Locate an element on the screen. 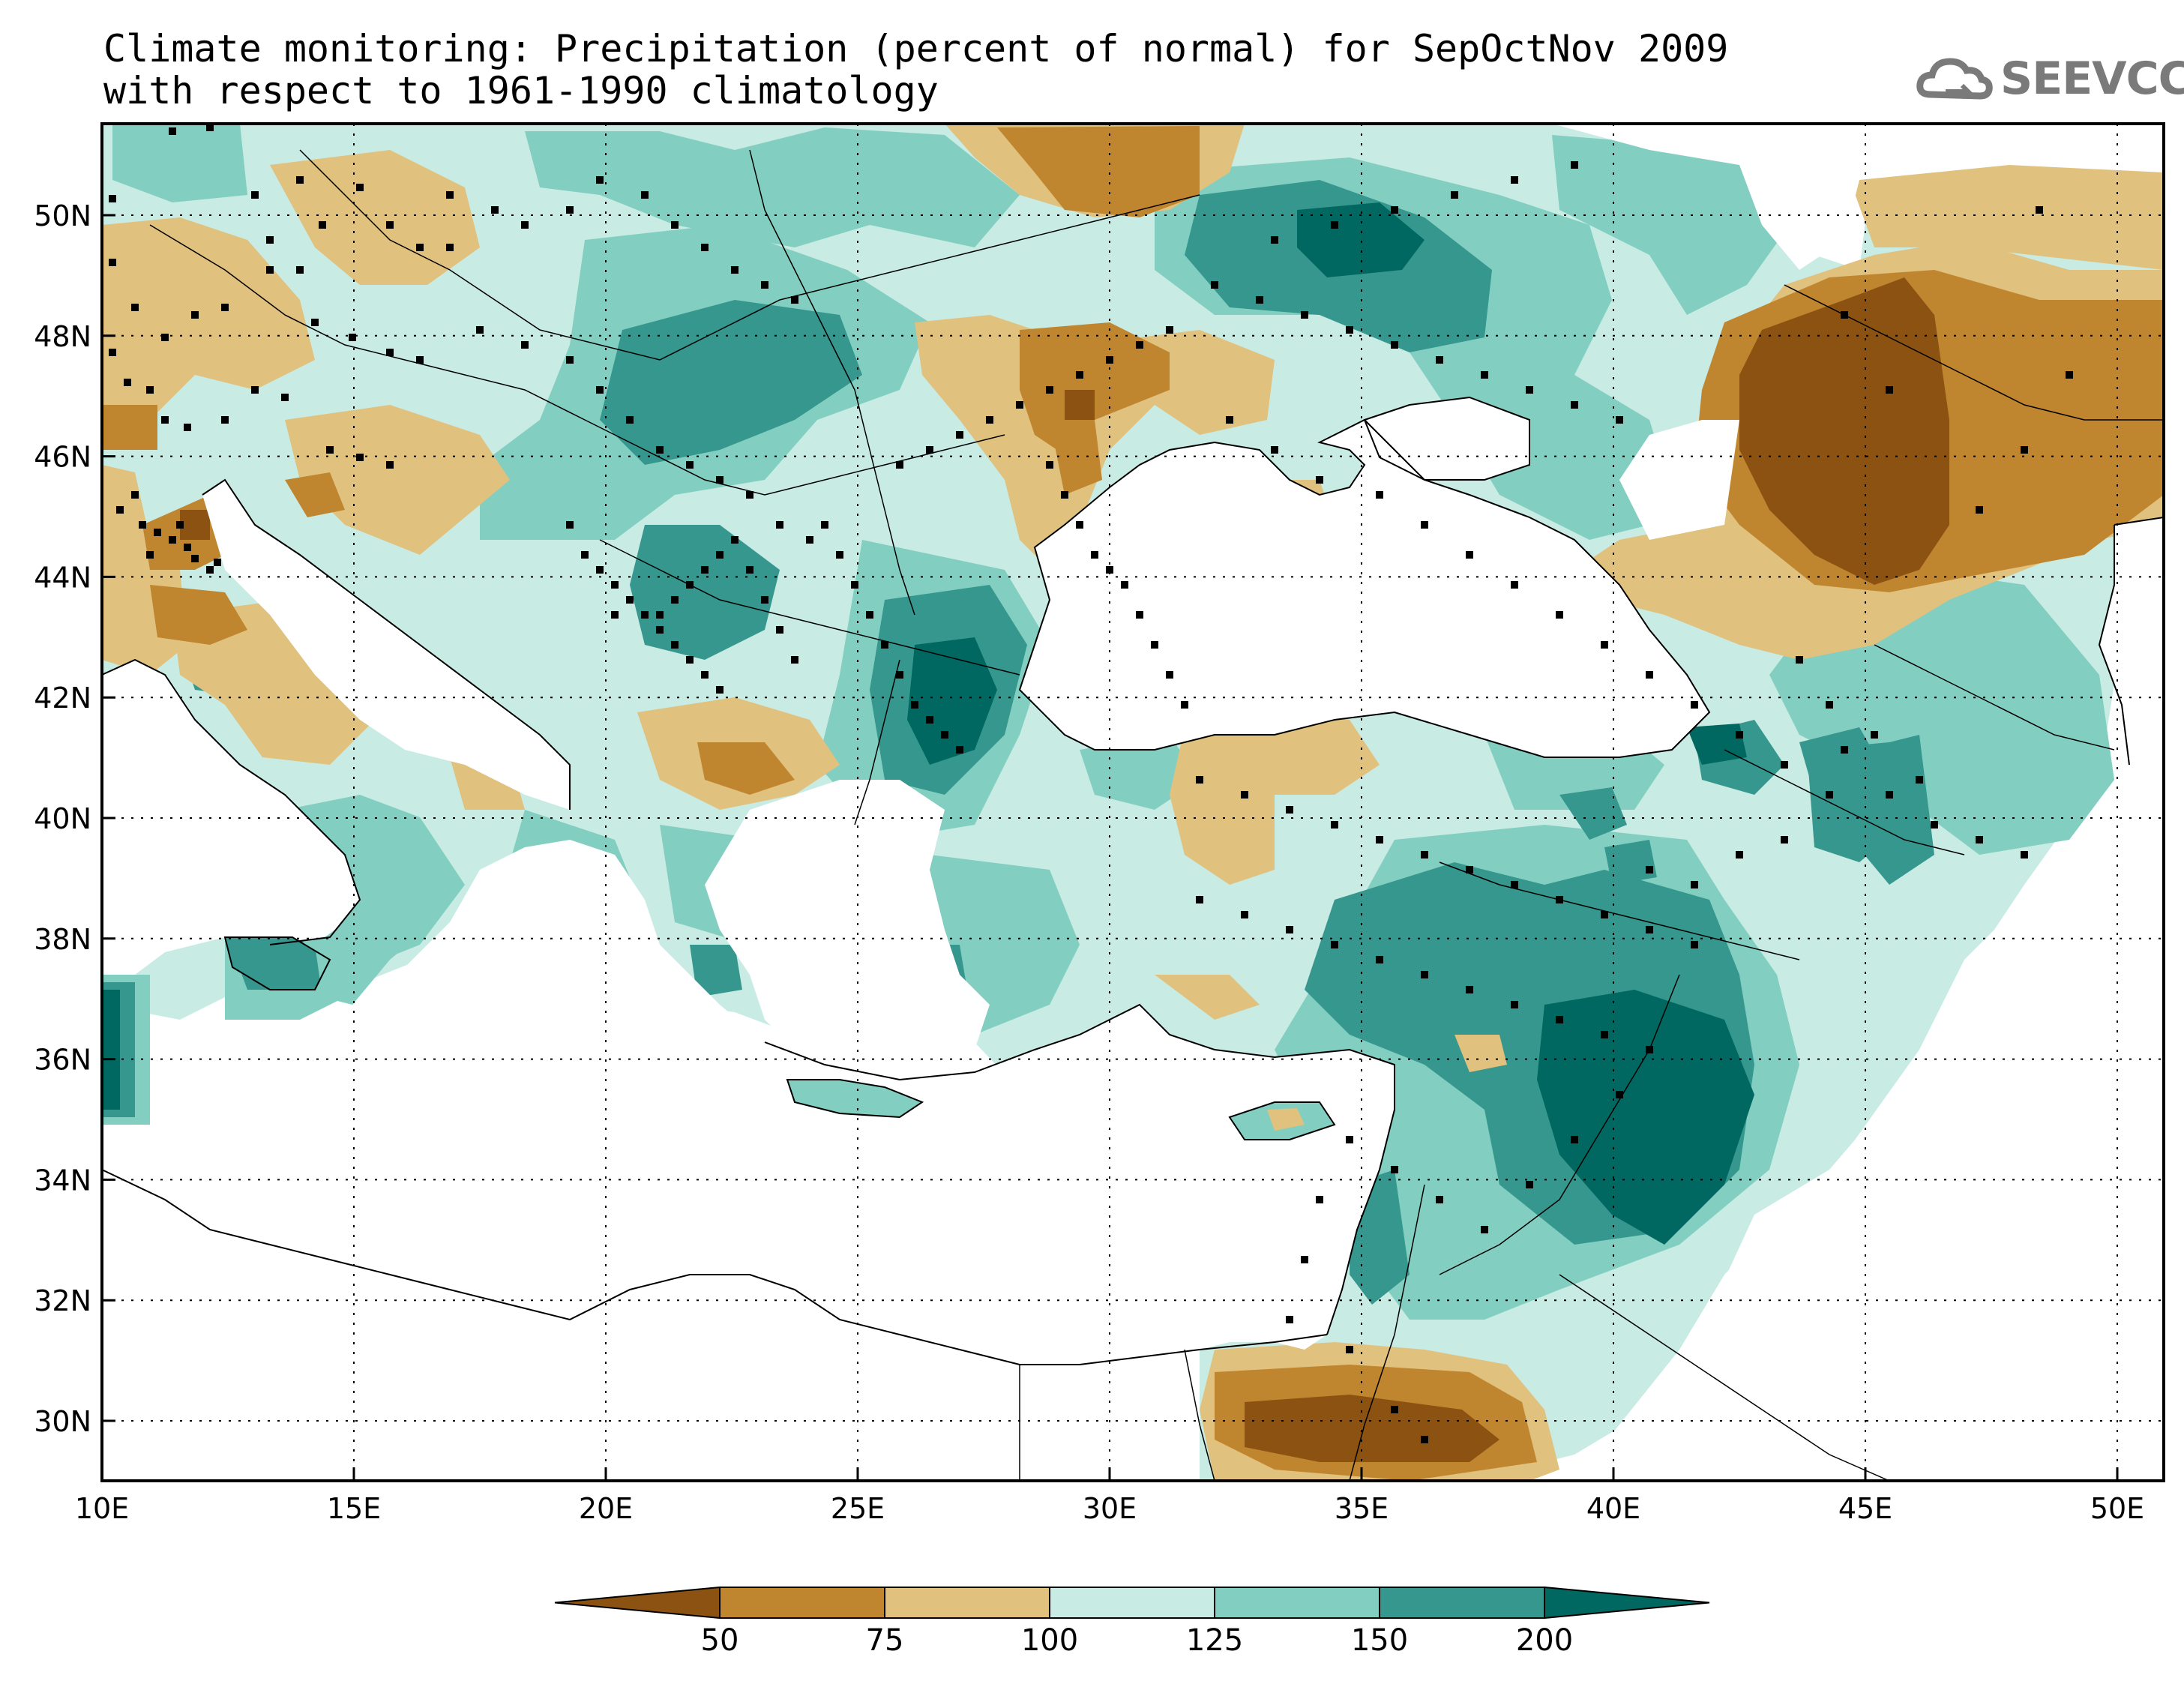 The width and height of the screenshot is (2184, 1687). colorbar-label: 150 is located at coordinates (1379, 1640).